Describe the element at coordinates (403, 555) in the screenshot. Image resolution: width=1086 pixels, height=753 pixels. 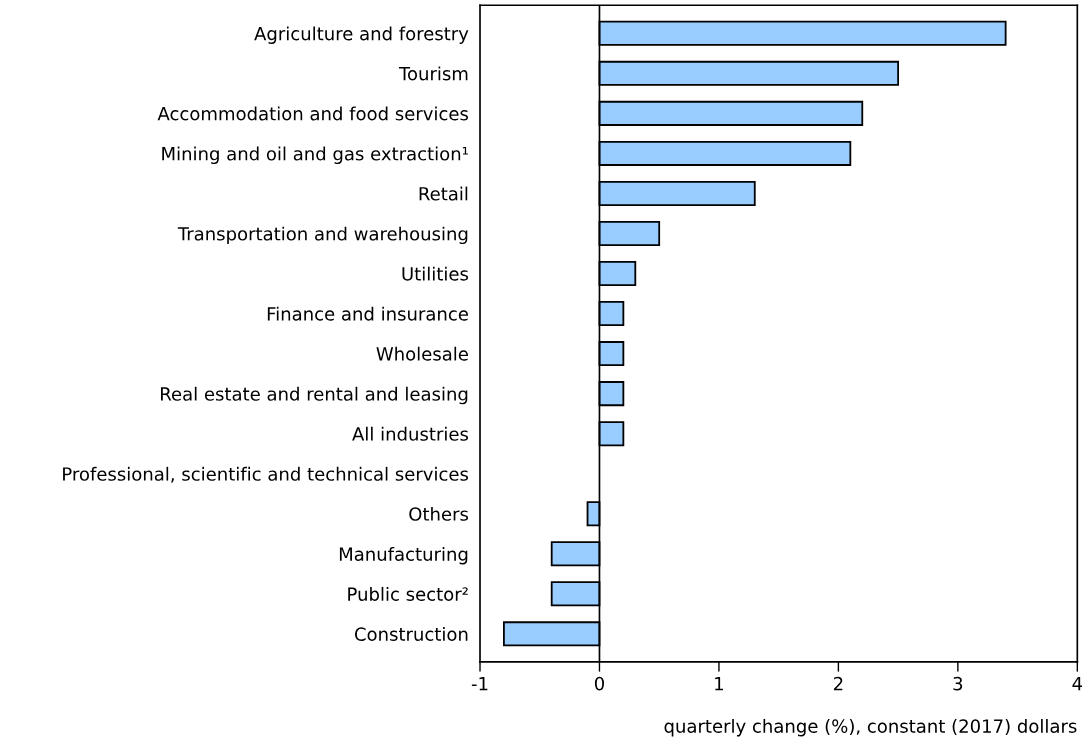
I see `y-tick-label: Manufacturing` at that location.